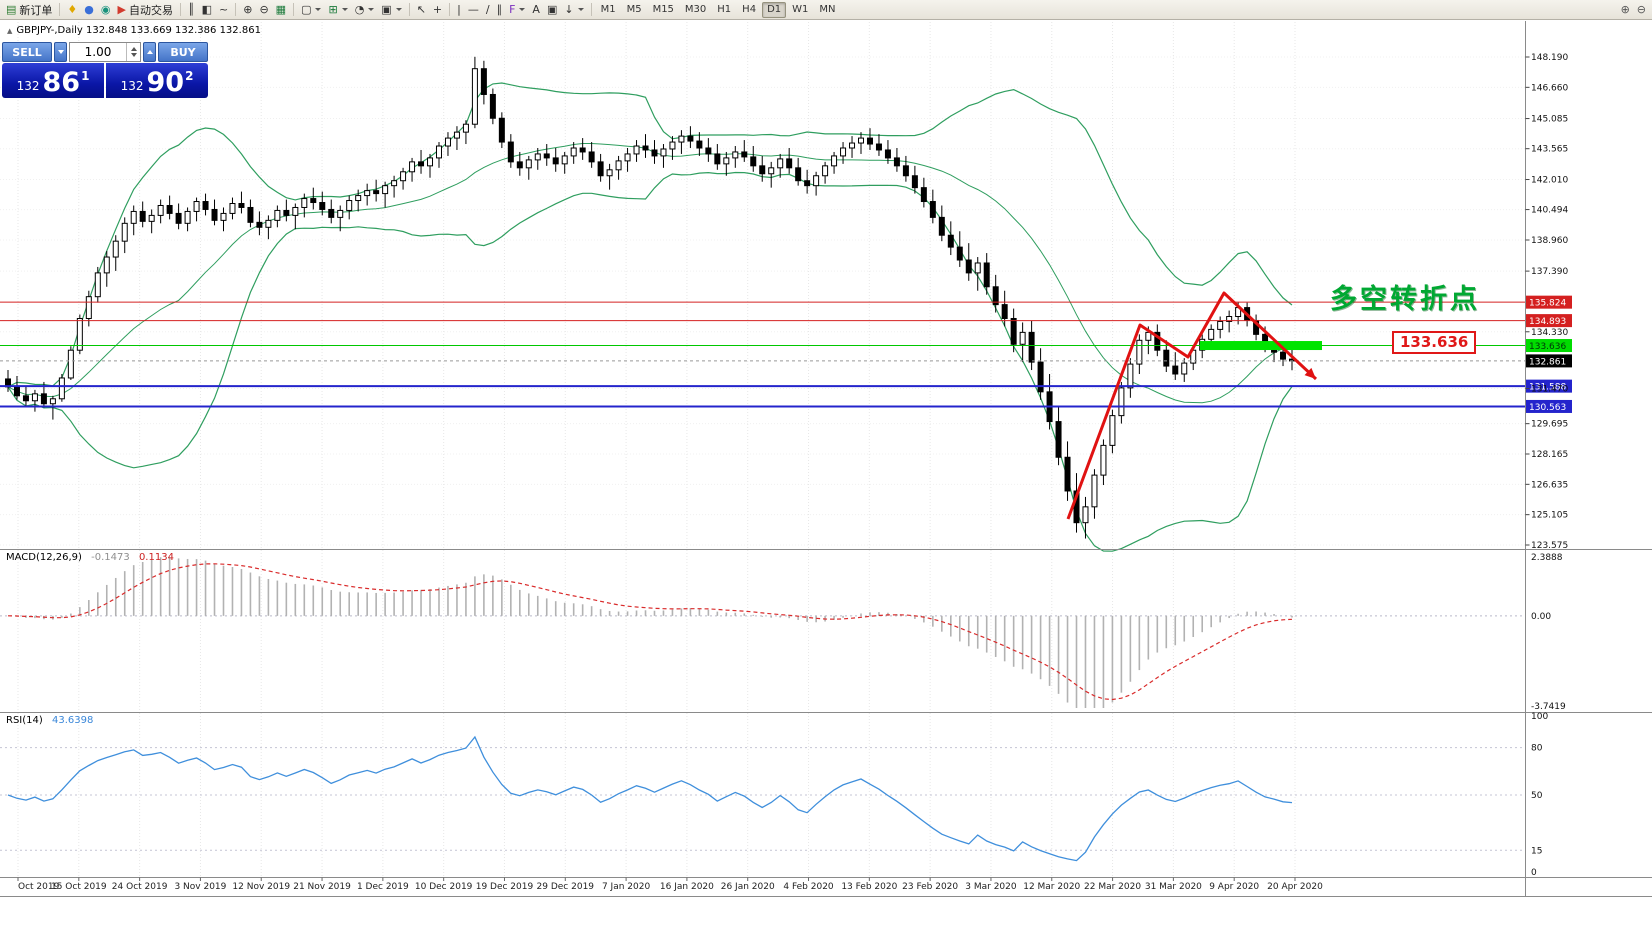  What do you see at coordinates (437, 10) in the screenshot?
I see `crosshair-icon: +` at bounding box center [437, 10].